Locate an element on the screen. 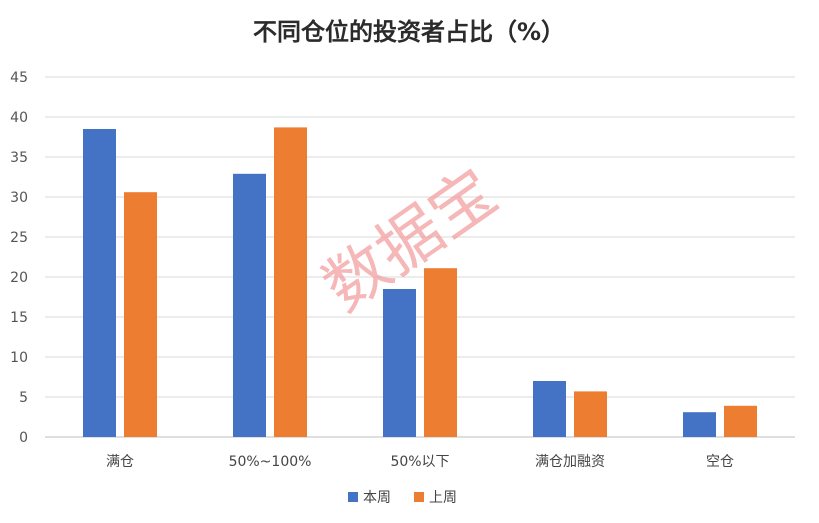 The height and width of the screenshot is (523, 819). y-tick-label: 20 is located at coordinates (19, 278).